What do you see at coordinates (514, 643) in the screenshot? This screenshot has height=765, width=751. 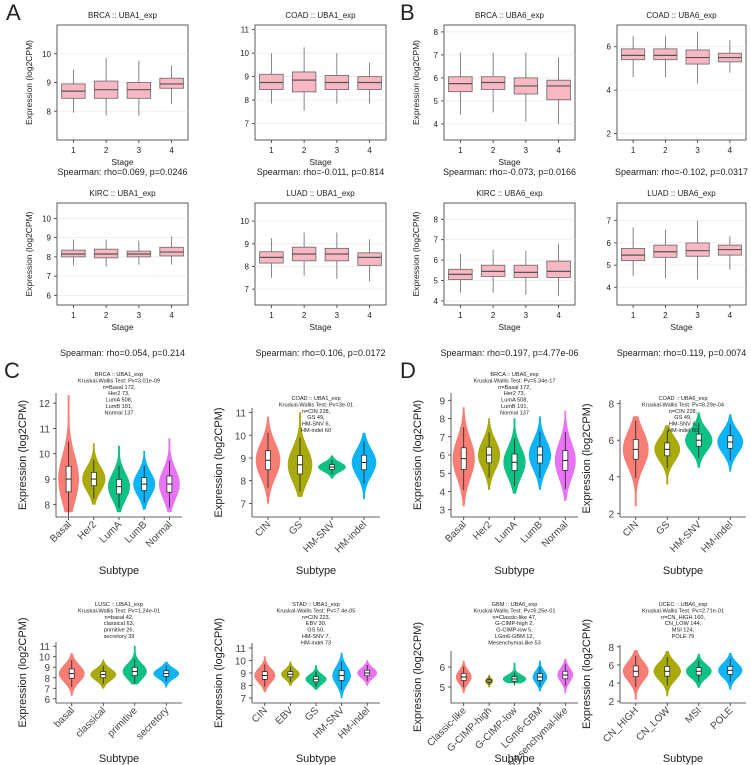 I see `subtitle-line: Mesenchymal-like 53` at bounding box center [514, 643].